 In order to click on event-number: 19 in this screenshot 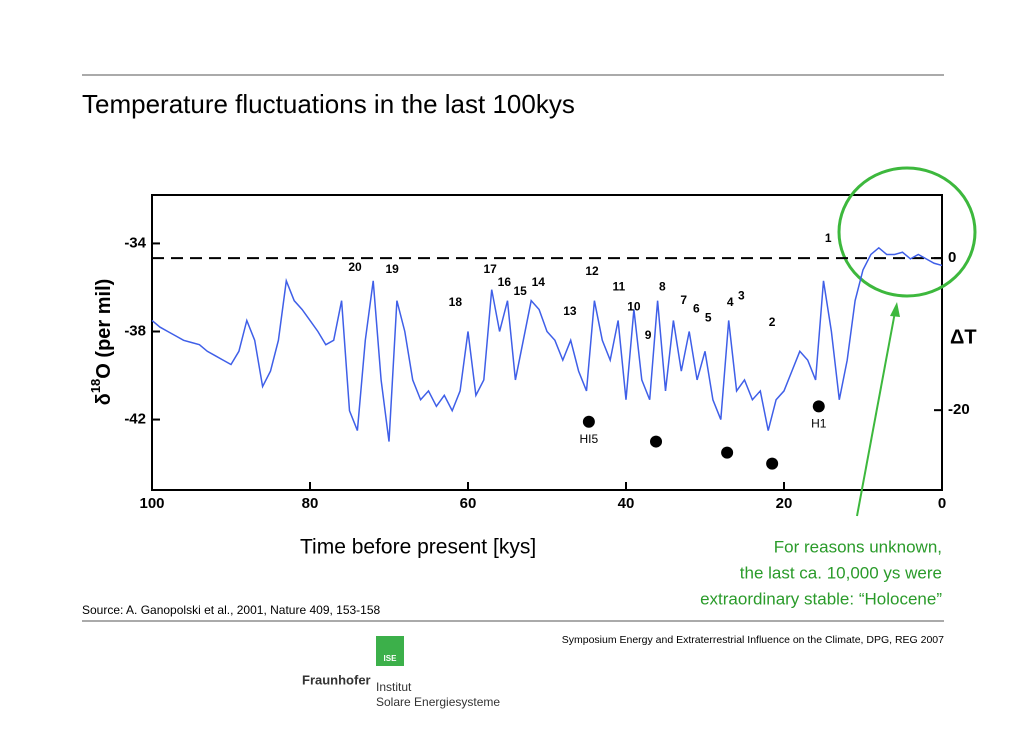, I will do `click(392, 269)`.